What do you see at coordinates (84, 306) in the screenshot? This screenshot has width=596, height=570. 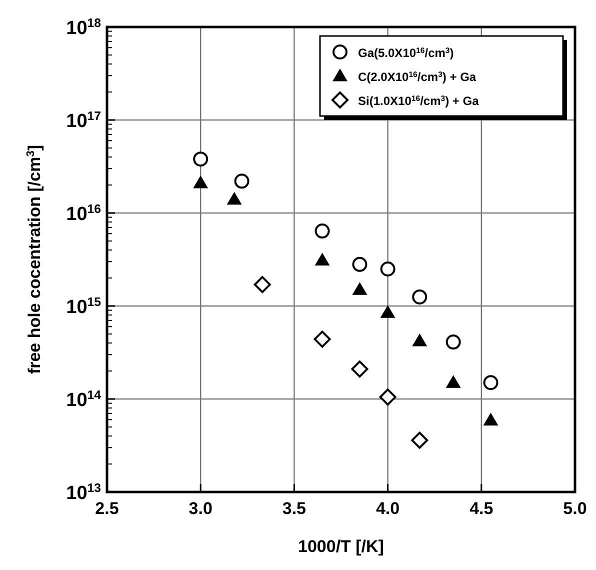 I see `y-tick-label: 10$^{15}$` at bounding box center [84, 306].